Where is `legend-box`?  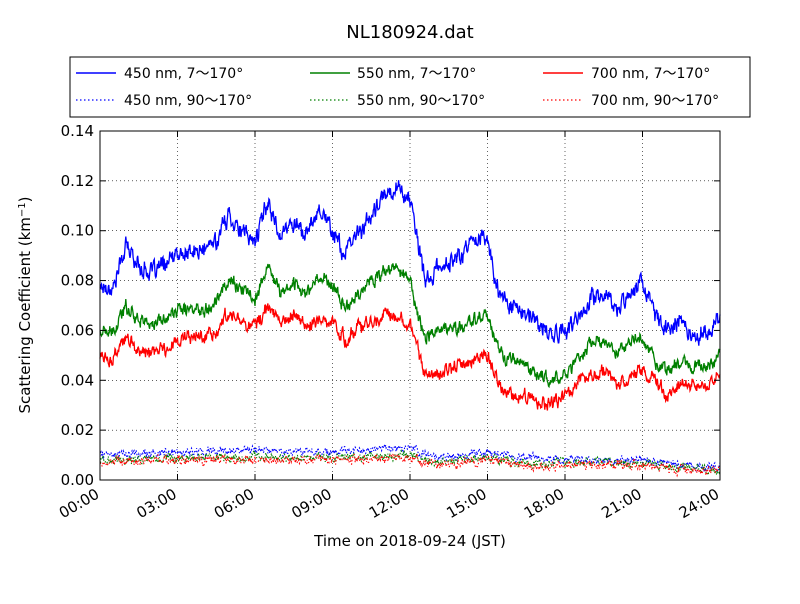
legend-box is located at coordinates (410, 87).